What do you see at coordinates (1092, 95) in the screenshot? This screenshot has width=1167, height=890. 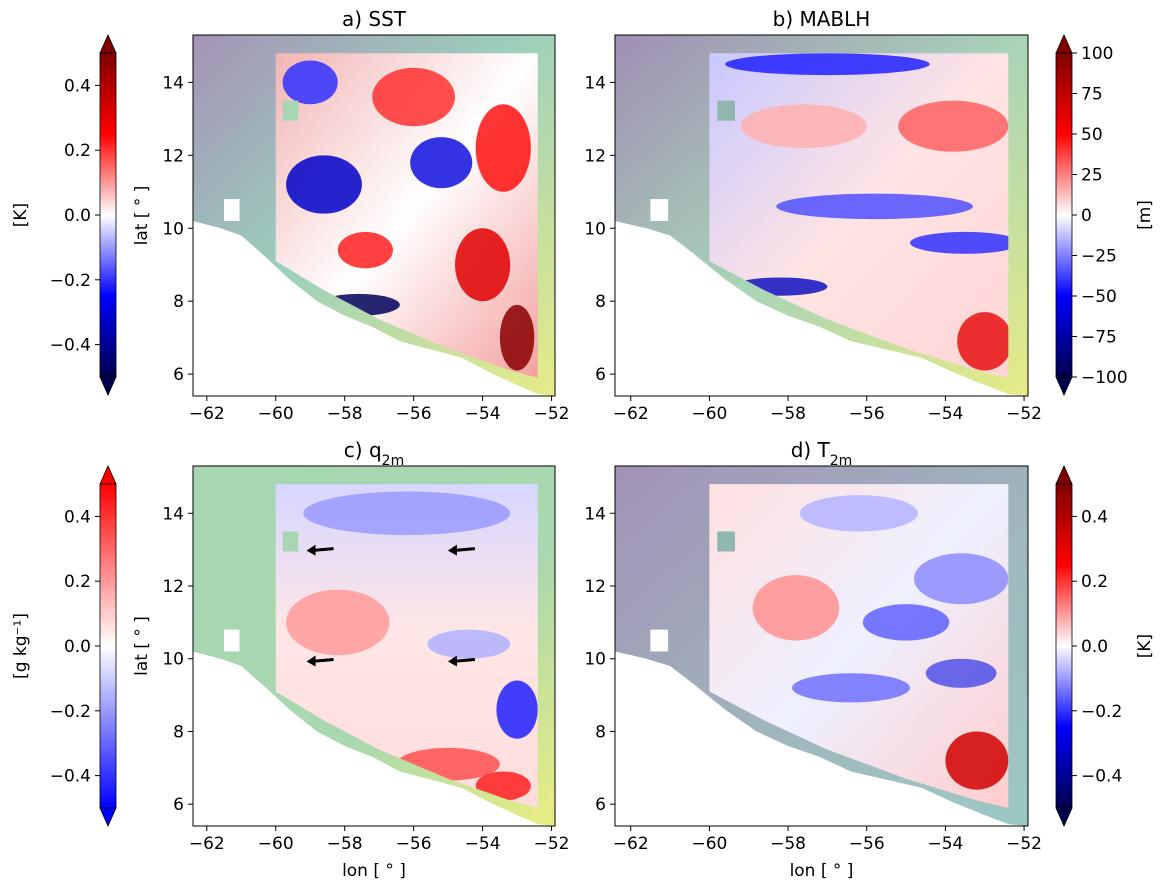 I see `colorbar-tick-label: 75` at bounding box center [1092, 95].